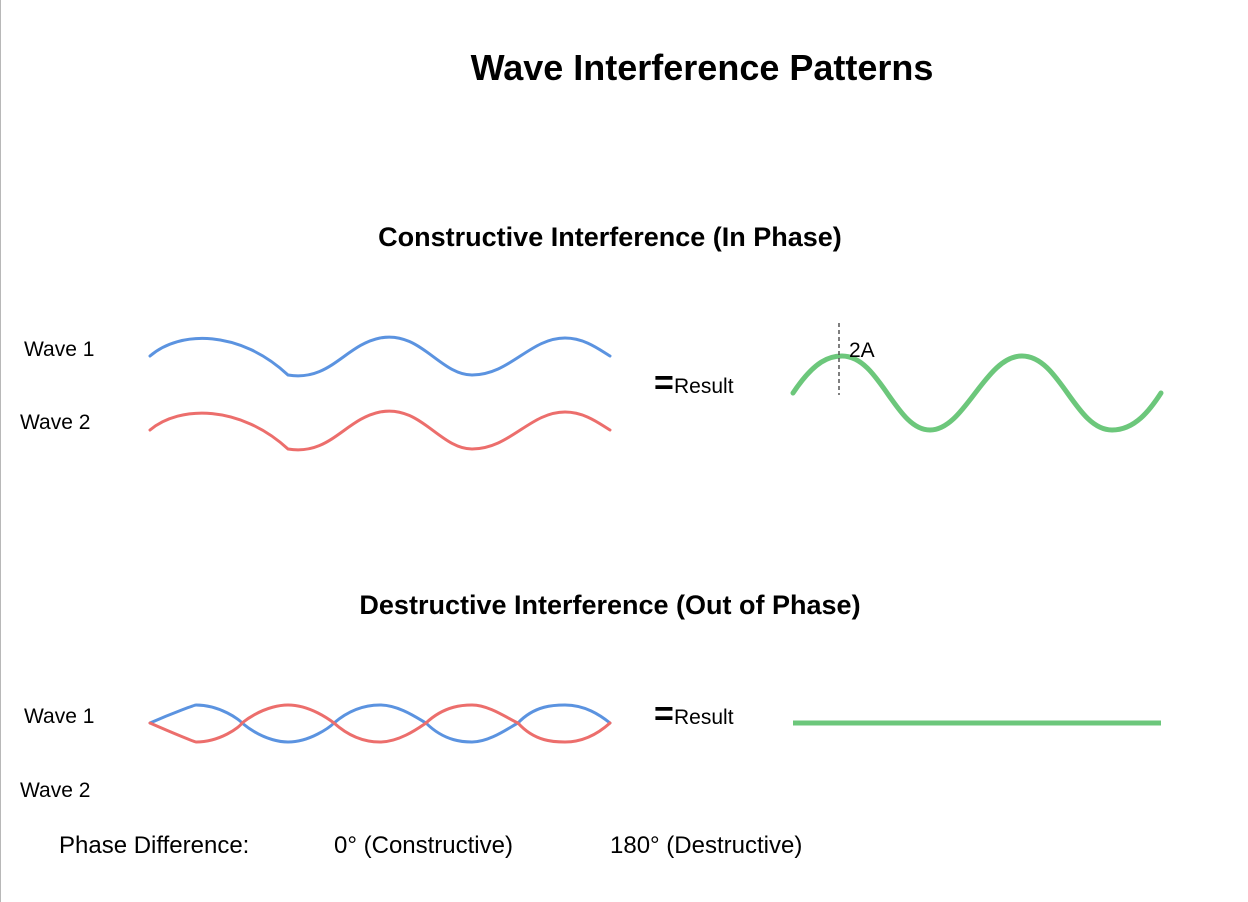 The height and width of the screenshot is (902, 1248). Describe the element at coordinates (702, 67) in the screenshot. I see `page-title: Wave Interference Patterns` at that location.